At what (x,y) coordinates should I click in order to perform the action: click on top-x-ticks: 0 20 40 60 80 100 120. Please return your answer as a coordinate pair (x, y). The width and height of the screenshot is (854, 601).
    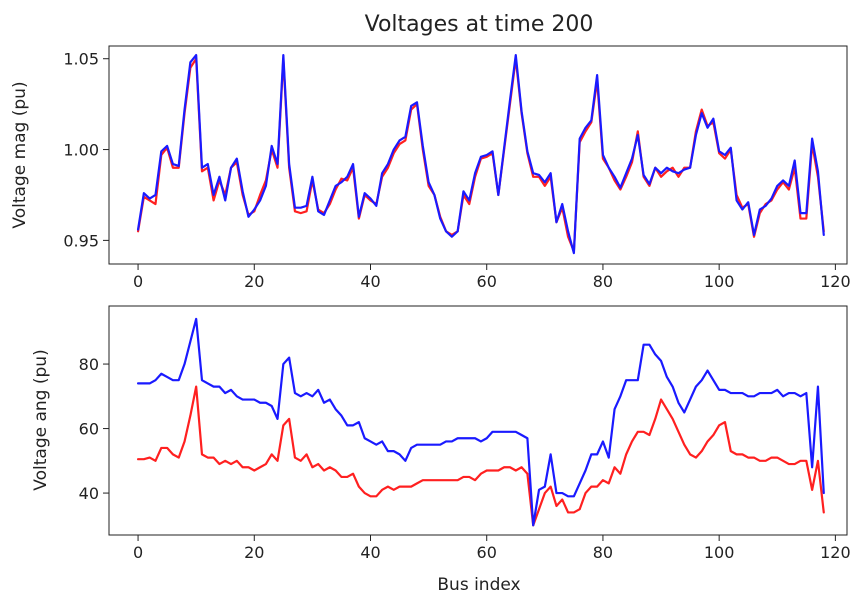
    Looking at the image, I should click on (492, 277).